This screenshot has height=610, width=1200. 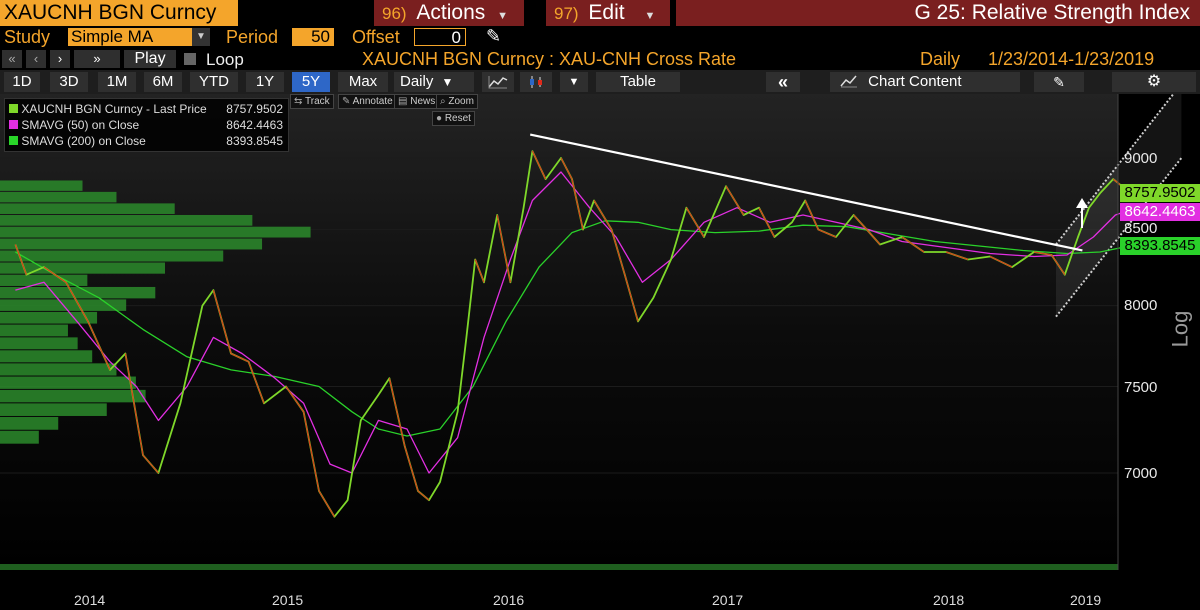 What do you see at coordinates (915, 81) in the screenshot?
I see `chart-content-label: Chart Content` at bounding box center [915, 81].